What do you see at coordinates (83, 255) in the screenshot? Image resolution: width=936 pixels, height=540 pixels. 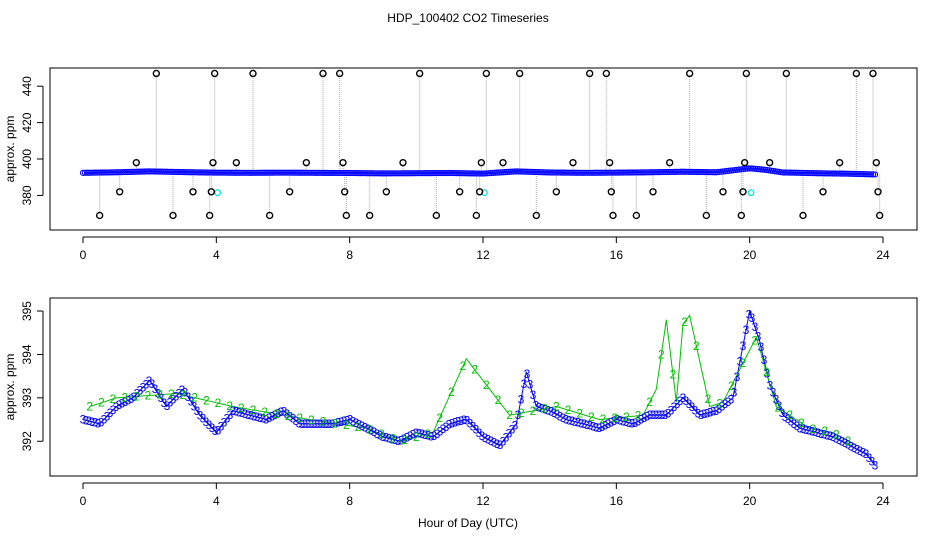 I see `x-tick-label: 0` at bounding box center [83, 255].